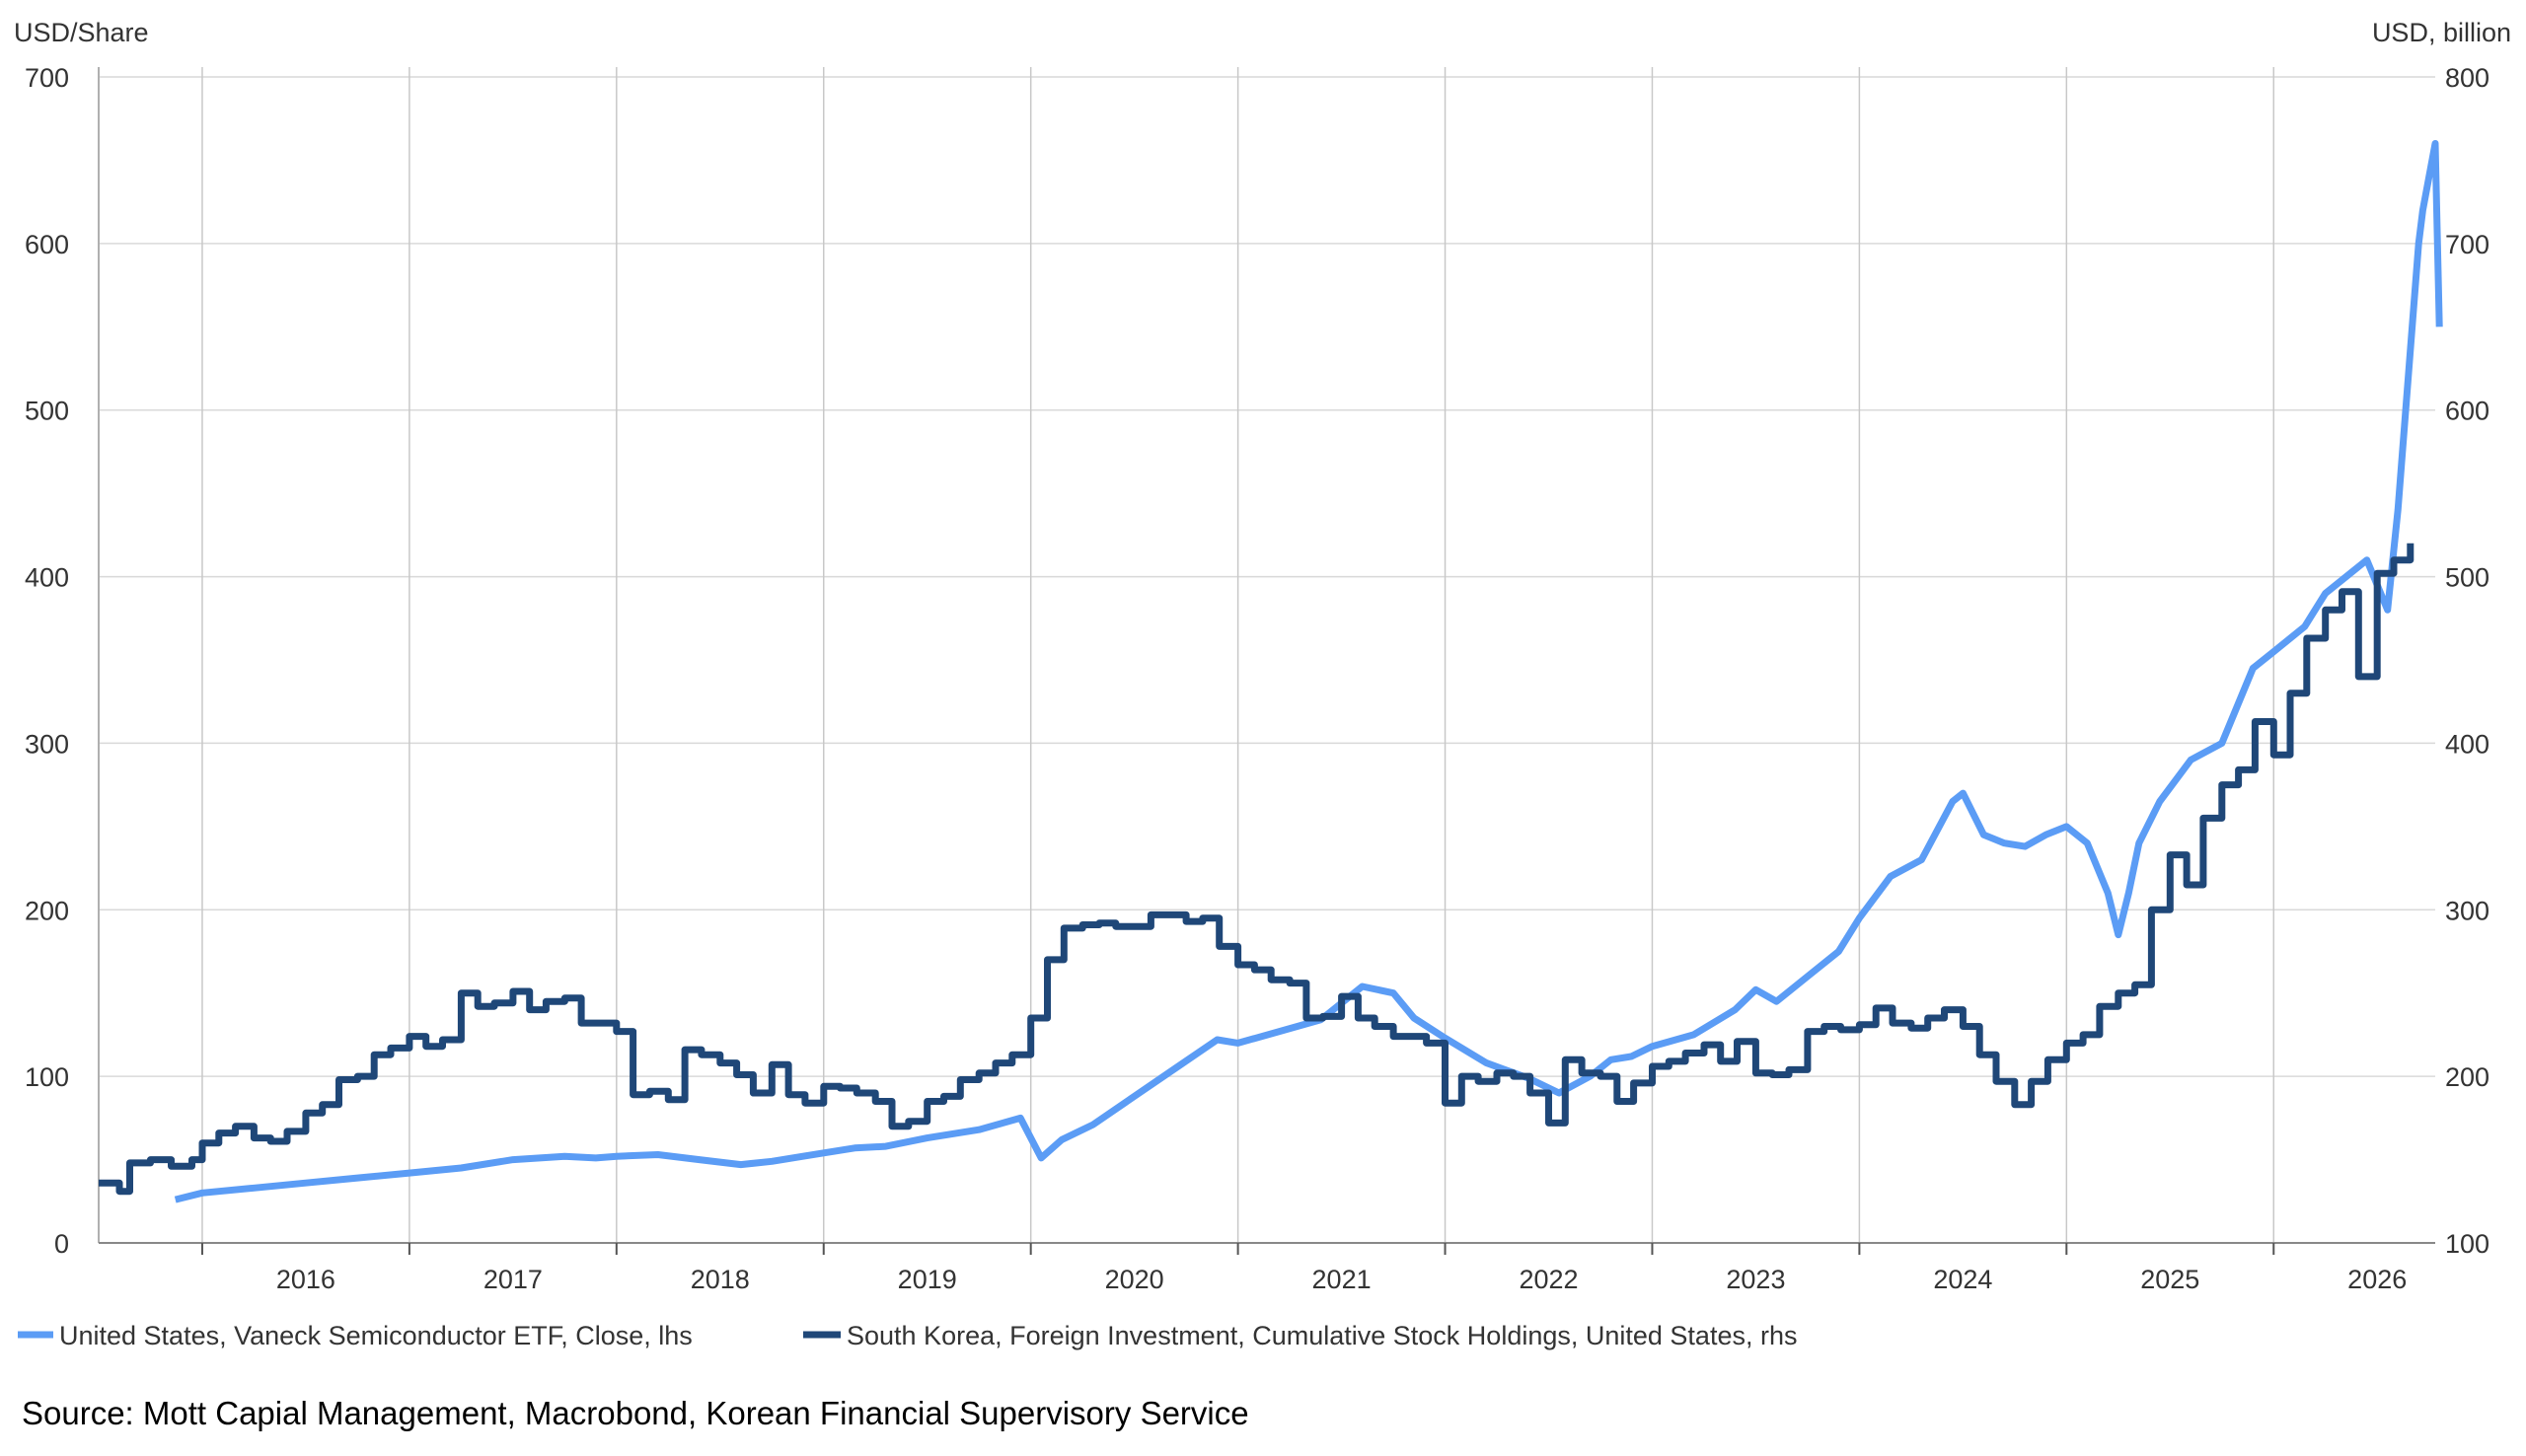  I want to click on right-tick-label: 600, so click(2467, 411).